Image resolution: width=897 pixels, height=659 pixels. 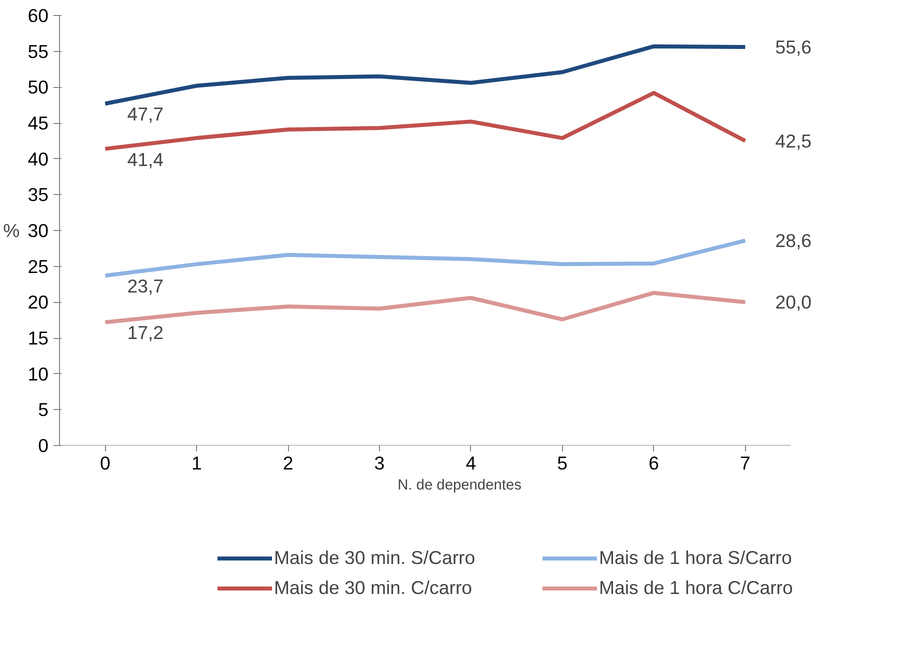 I want to click on legend-label: Mais de 30 min. S/Carro, so click(x=375, y=558).